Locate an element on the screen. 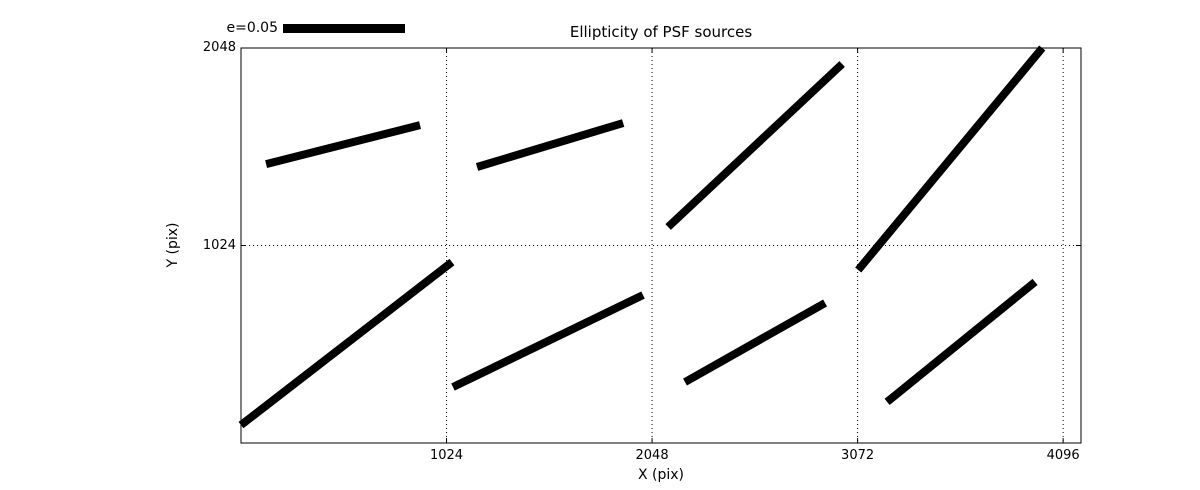  x-tick-label: 2048 is located at coordinates (652, 455).